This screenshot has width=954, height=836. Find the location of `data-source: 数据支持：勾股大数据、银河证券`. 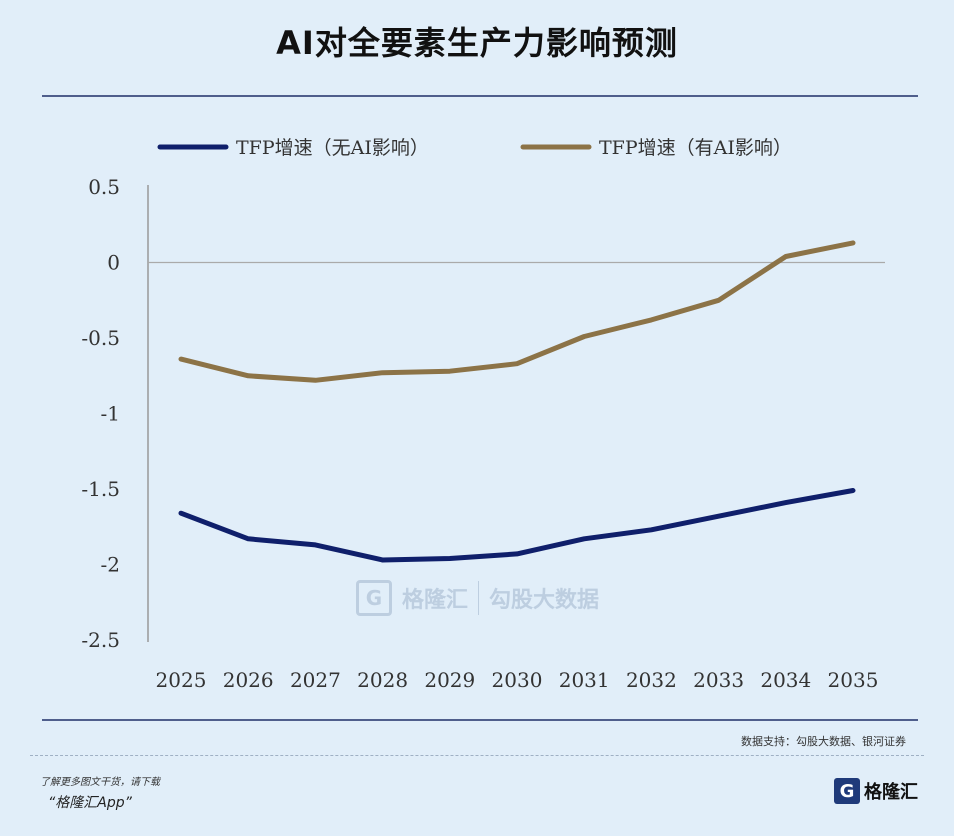

data-source: 数据支持：勾股大数据、银河证券 is located at coordinates (823, 741).